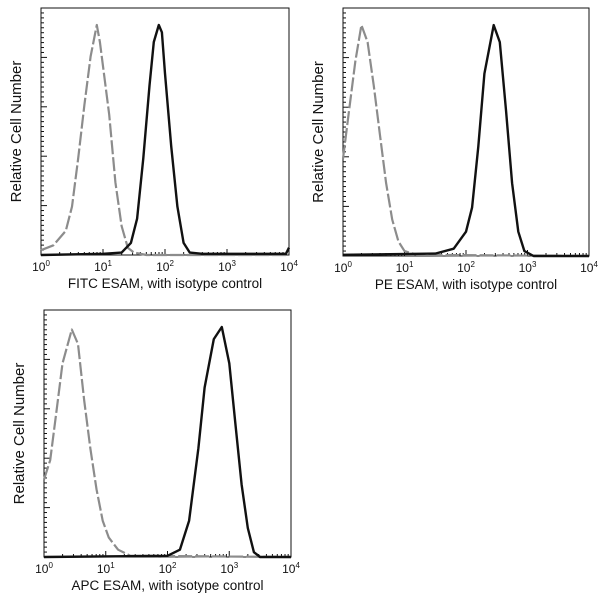 This screenshot has width=600, height=596. Describe the element at coordinates (466, 284) in the screenshot. I see `x-axis-label: PE ESAM, with isotype control` at that location.